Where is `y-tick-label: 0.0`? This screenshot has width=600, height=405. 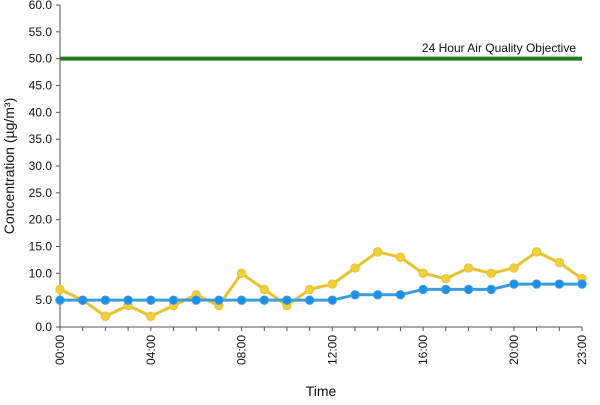
y-tick-label: 0.0 is located at coordinates (43, 327).